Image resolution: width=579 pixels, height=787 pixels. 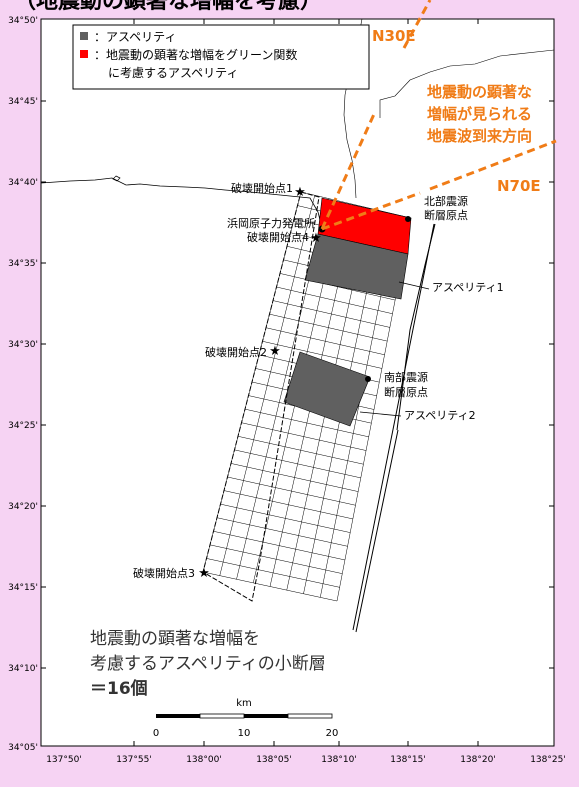 I want to click on scale-tick-20: 20, so click(x=332, y=733).